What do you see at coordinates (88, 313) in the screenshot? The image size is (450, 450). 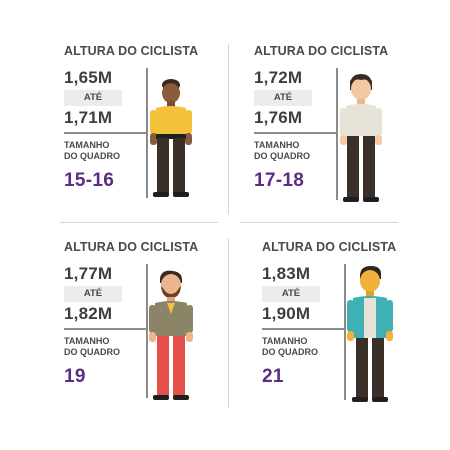 I see `height-max: 1,82M` at bounding box center [88, 313].